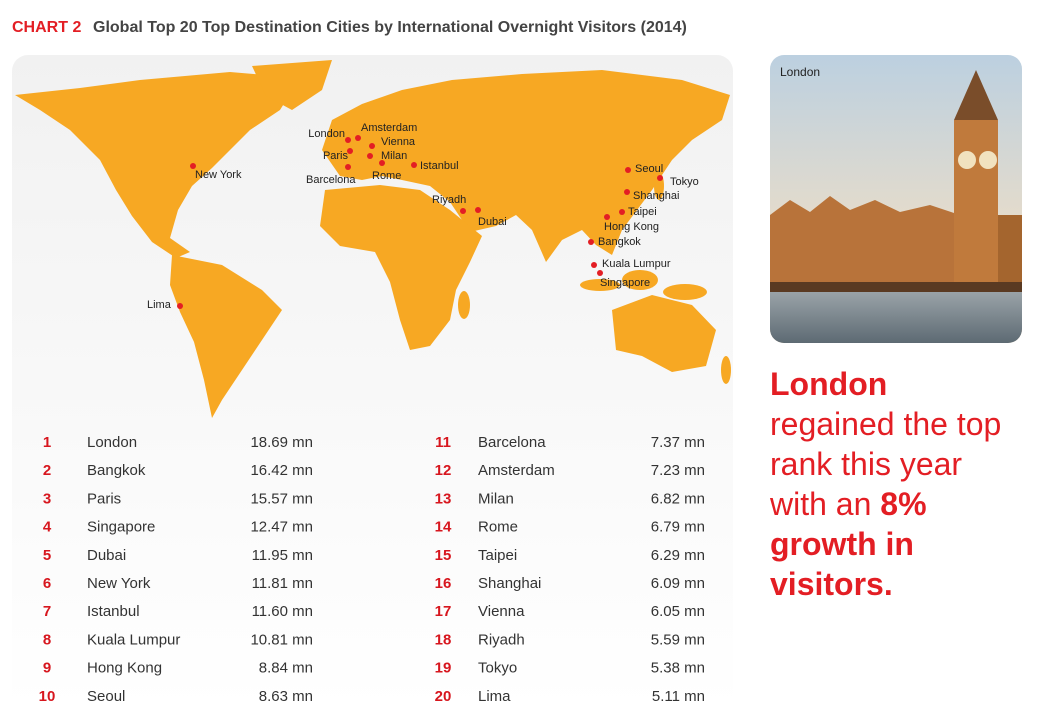 The height and width of the screenshot is (717, 1047). Describe the element at coordinates (642, 212) in the screenshot. I see `city-label: Taipei` at that location.